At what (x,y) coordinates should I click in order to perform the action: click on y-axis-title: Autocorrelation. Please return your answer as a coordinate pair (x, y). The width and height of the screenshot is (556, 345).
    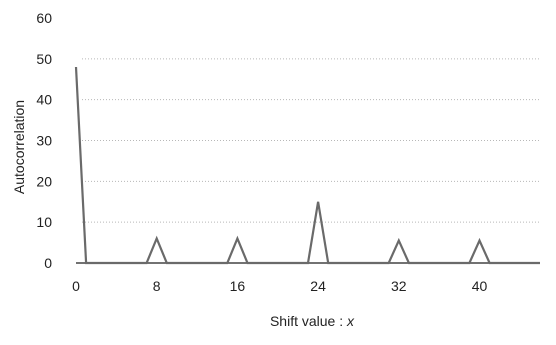
    Looking at the image, I should click on (19, 147).